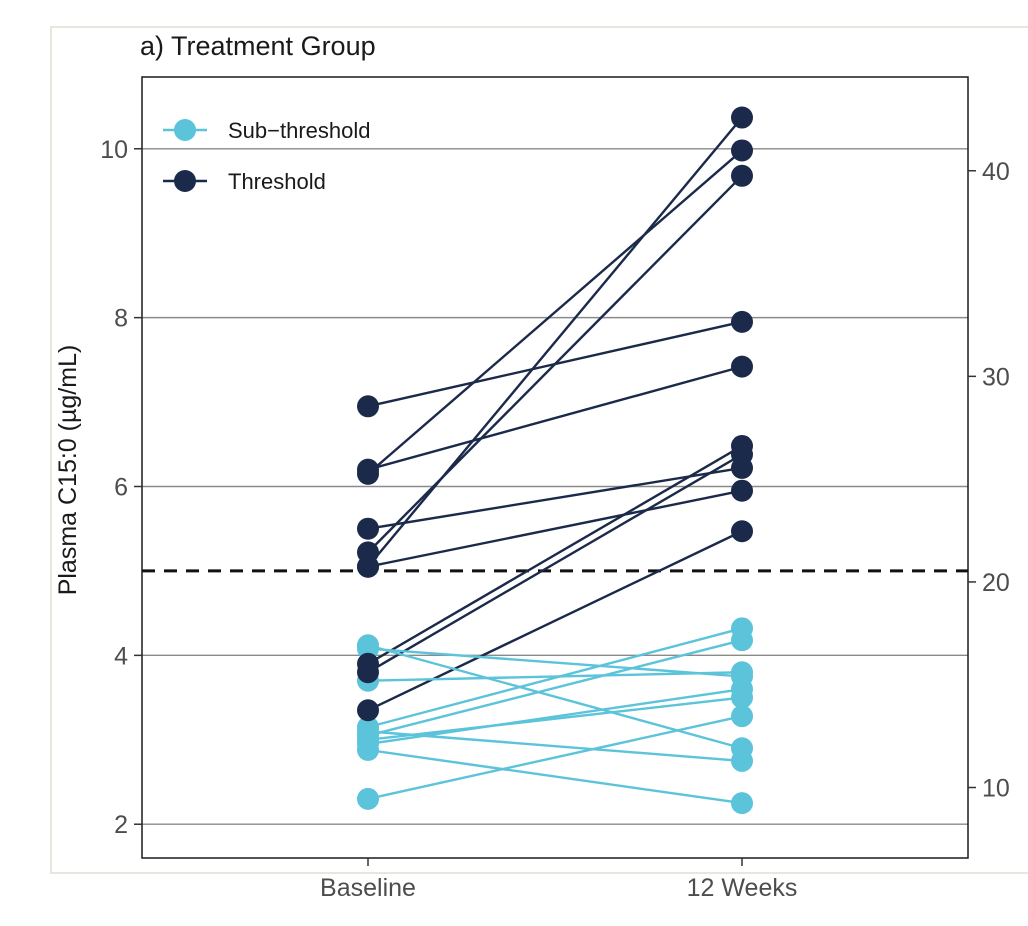  I want to click on legend-label: Sub−threshold, so click(299, 130).